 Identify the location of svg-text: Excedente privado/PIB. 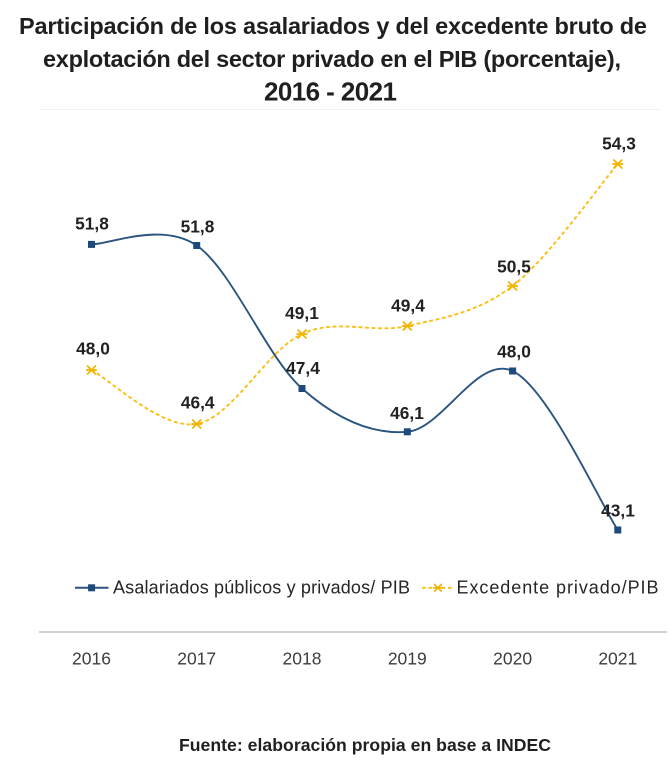
(558, 588).